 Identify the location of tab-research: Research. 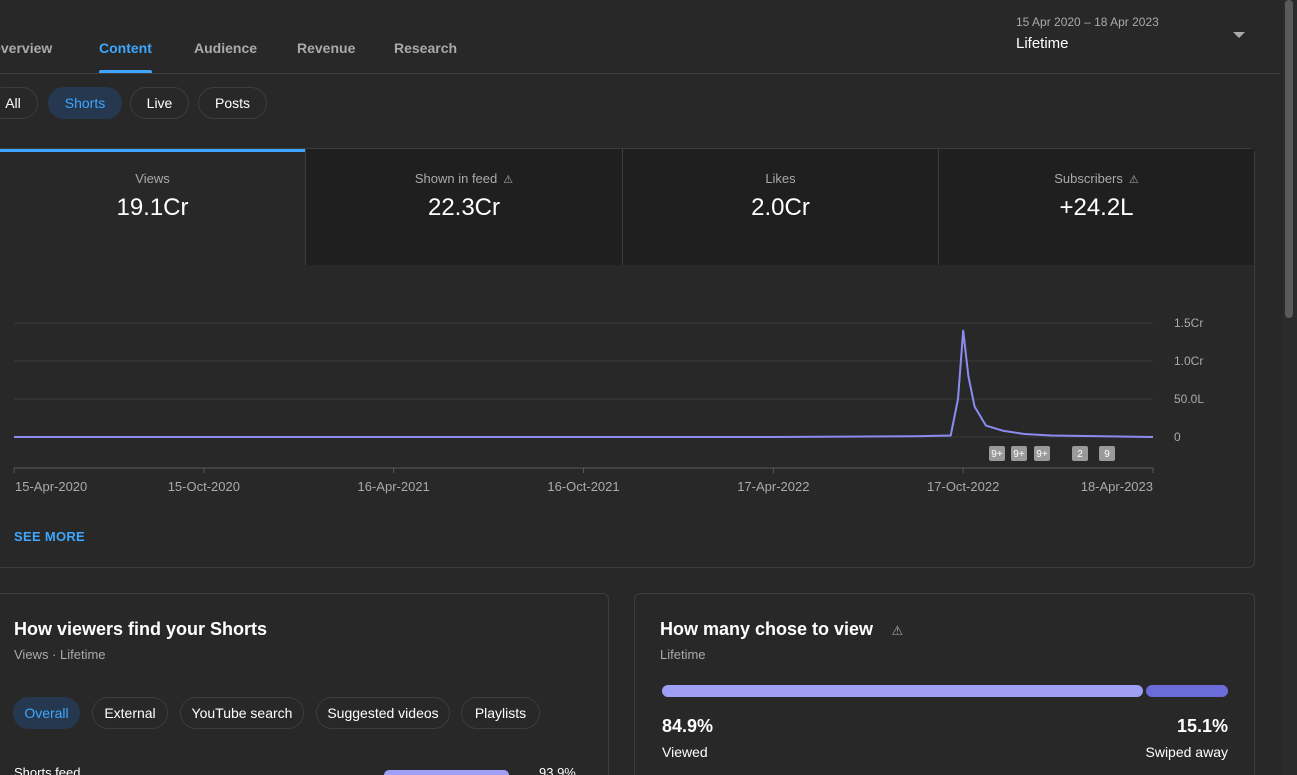
(426, 48).